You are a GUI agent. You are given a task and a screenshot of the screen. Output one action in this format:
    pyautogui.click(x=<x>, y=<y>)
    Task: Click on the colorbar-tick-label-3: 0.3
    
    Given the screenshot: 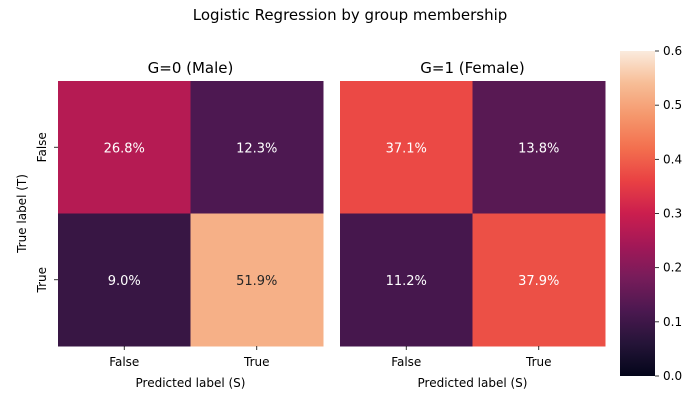 What is the action you would take?
    pyautogui.click(x=672, y=214)
    